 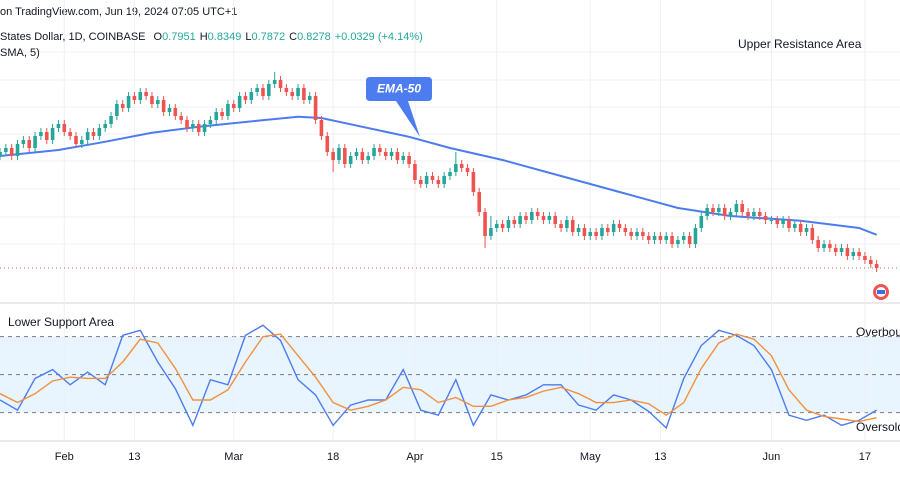 What do you see at coordinates (293, 37) in the screenshot?
I see `ohlc-label: C` at bounding box center [293, 37].